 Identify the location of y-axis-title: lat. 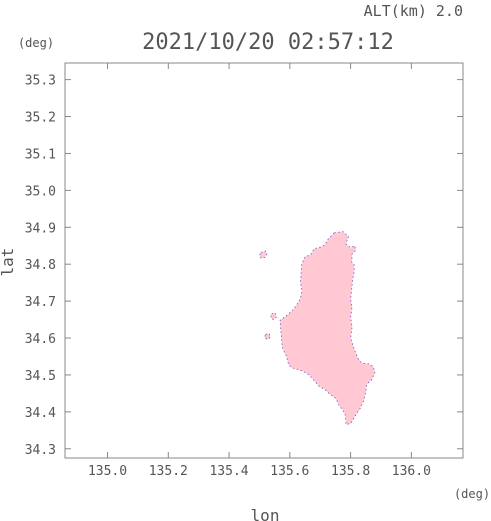
(8, 262).